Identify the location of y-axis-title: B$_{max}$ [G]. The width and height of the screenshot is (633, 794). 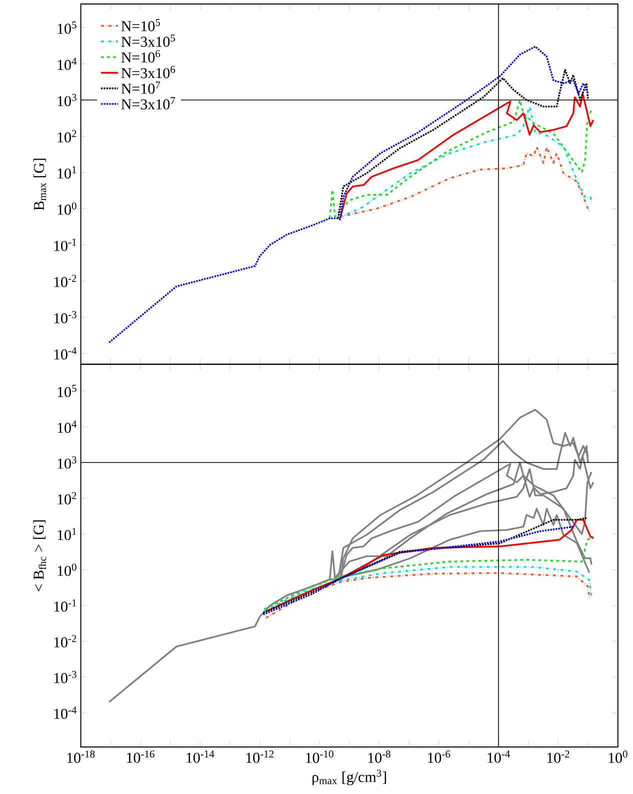
(39, 184).